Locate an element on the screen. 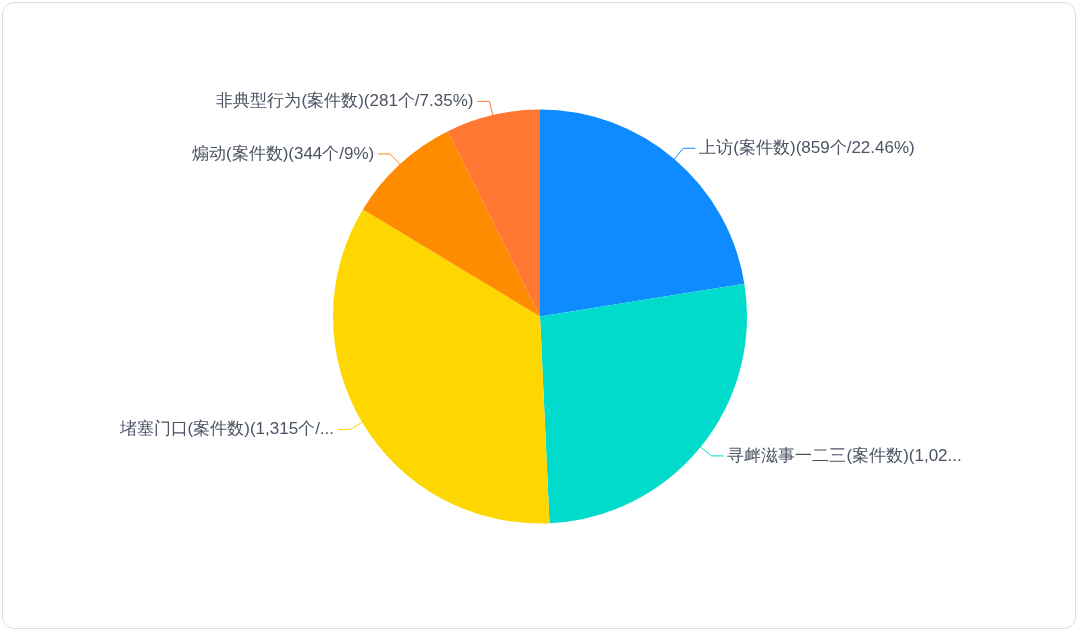 This screenshot has width=1080, height=633. slice-label: 非典型行为(案件数)(281个/7.35%) is located at coordinates (345, 101).